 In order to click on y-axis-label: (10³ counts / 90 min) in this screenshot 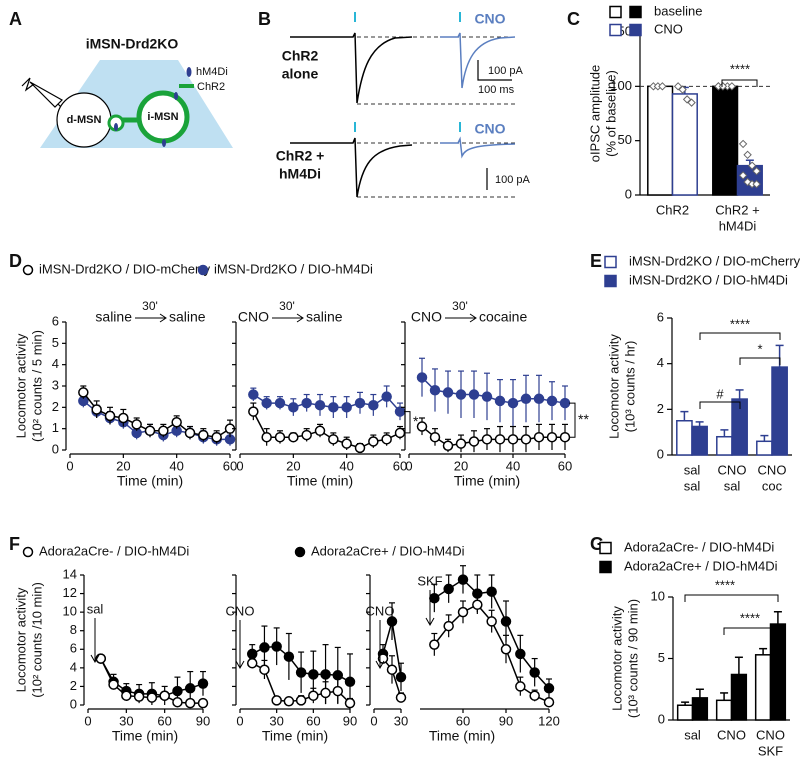, I will do `click(632, 658)`.